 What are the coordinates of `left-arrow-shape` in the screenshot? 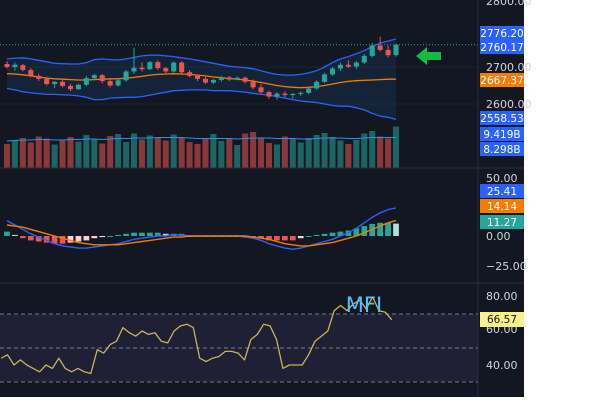 It's located at (428, 56).